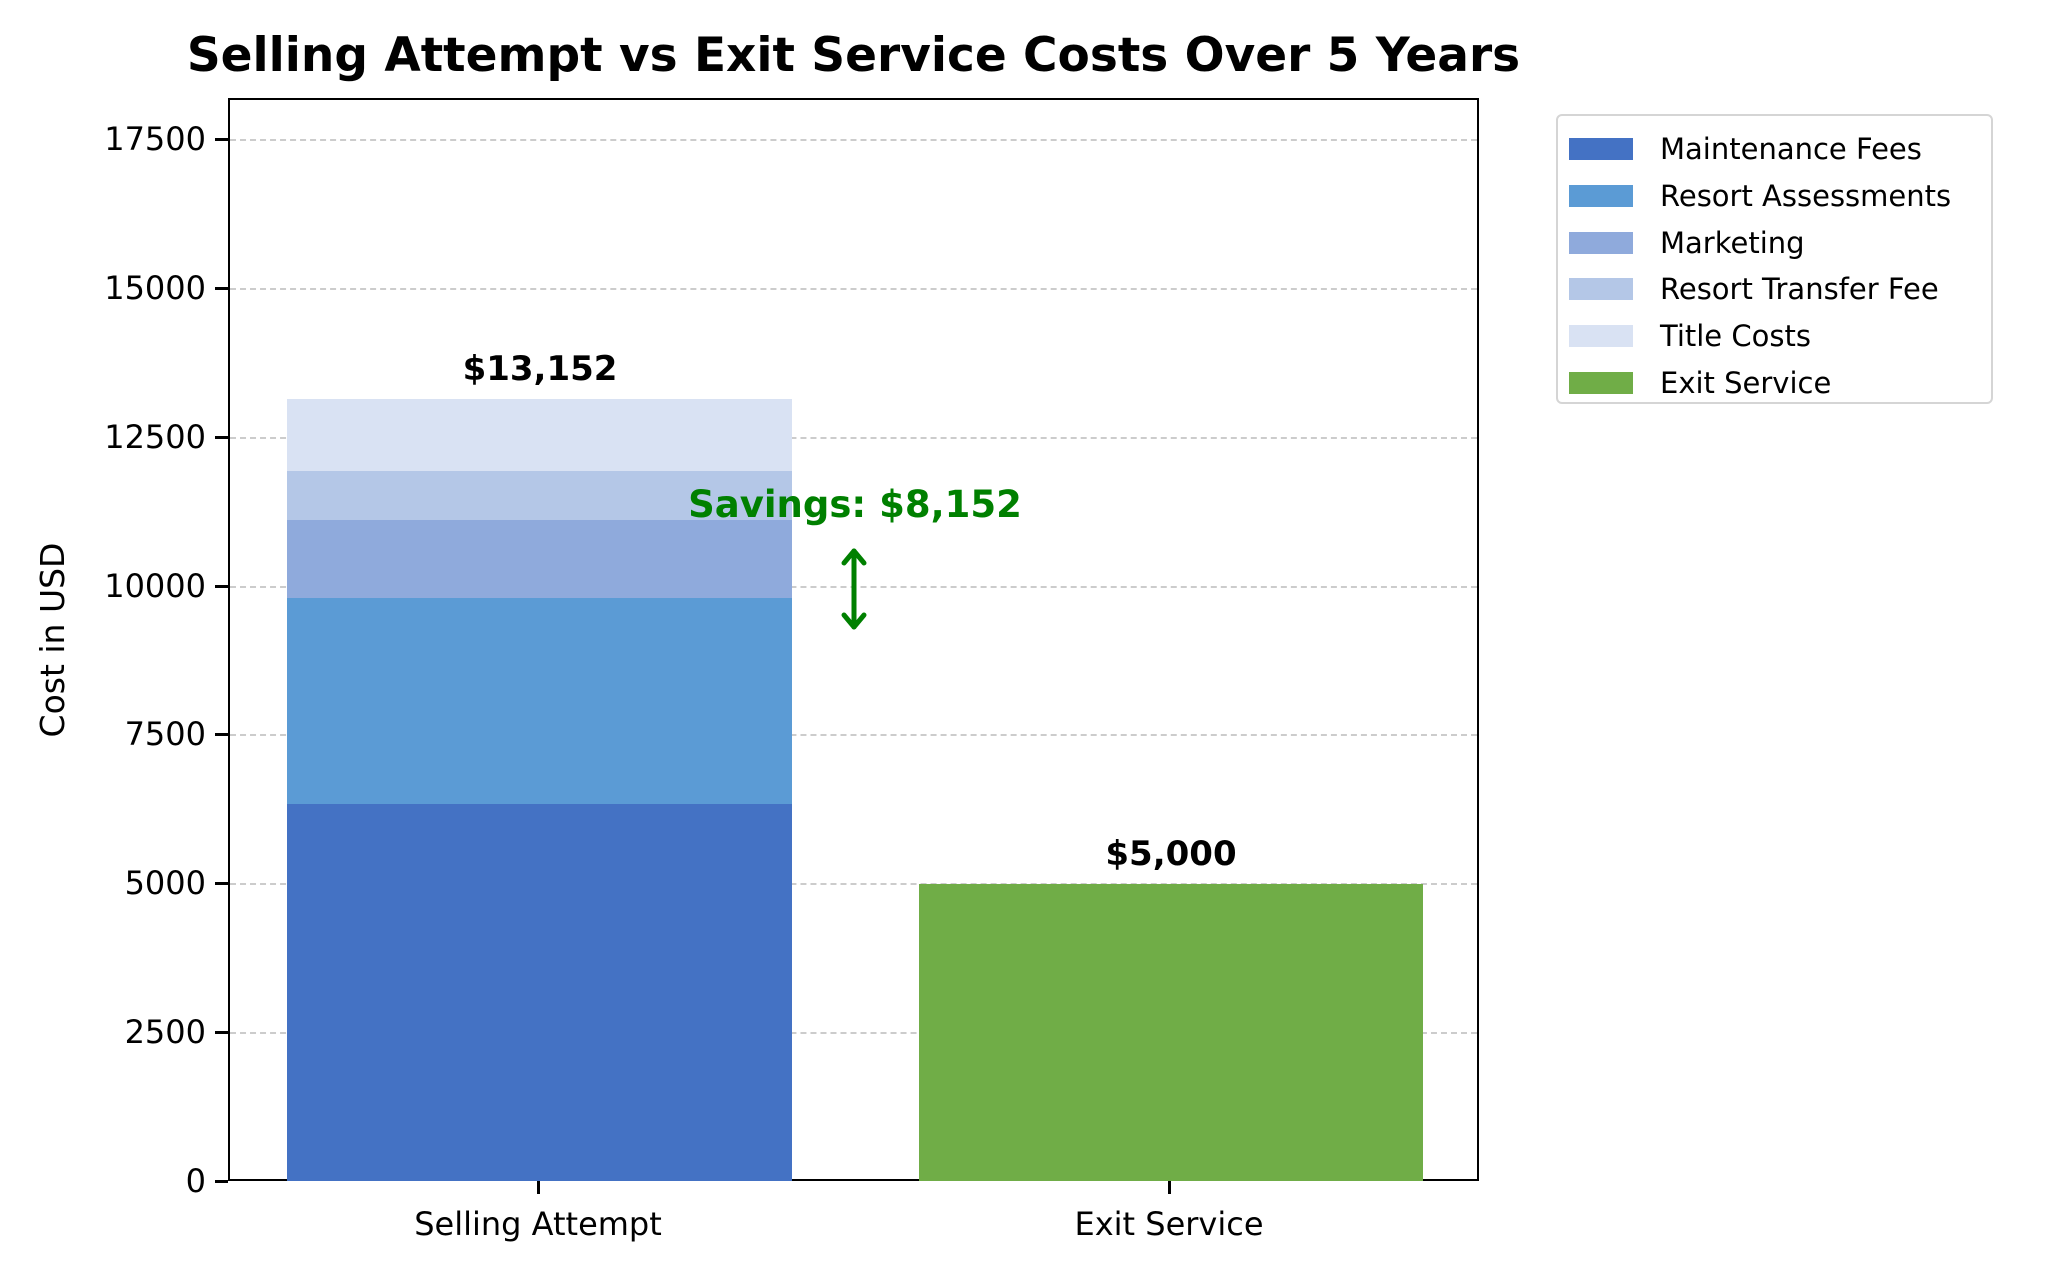 The image size is (2048, 1280). I want to click on bar-selling-resort-assessments, so click(539, 701).